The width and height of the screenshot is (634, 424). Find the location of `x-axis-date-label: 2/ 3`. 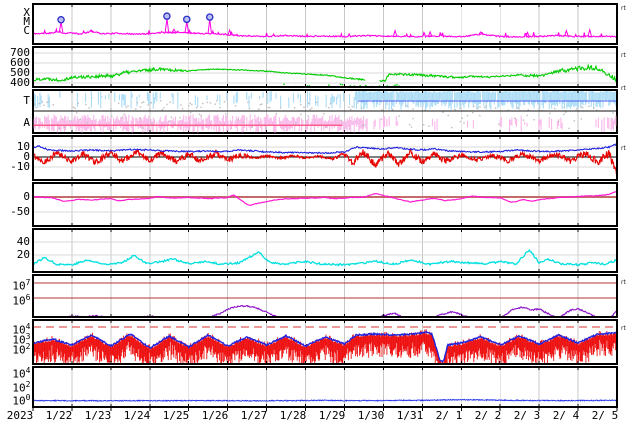

x-axis-date-label: 2/ 3 is located at coordinates (527, 415).